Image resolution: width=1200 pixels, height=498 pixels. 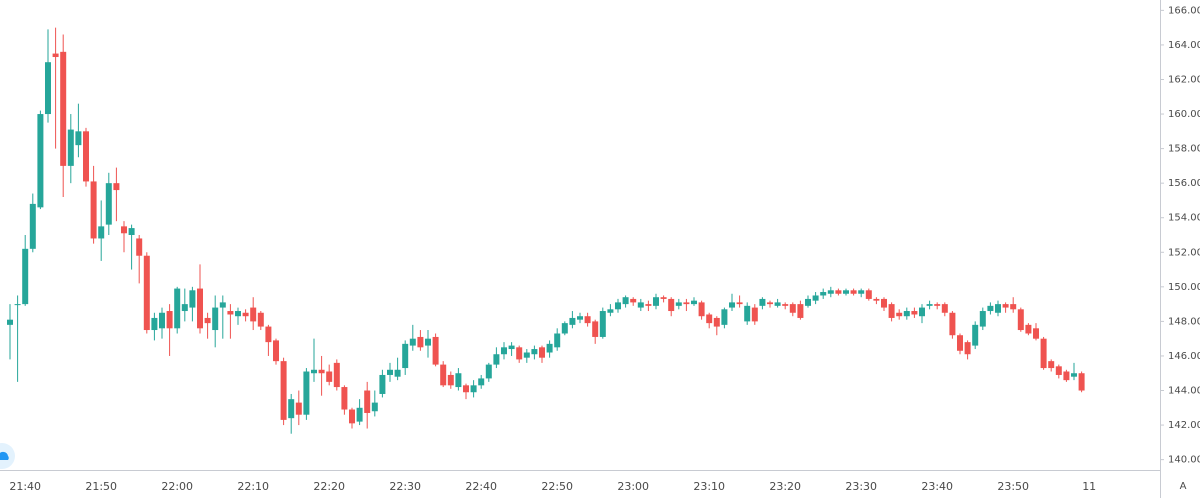 I want to click on cloud-icon, so click(x=7, y=456).